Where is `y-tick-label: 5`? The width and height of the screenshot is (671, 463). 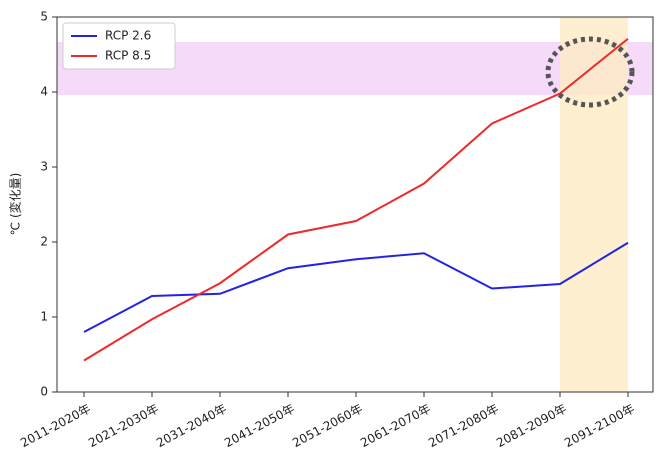 y-tick-label: 5 is located at coordinates (44, 17).